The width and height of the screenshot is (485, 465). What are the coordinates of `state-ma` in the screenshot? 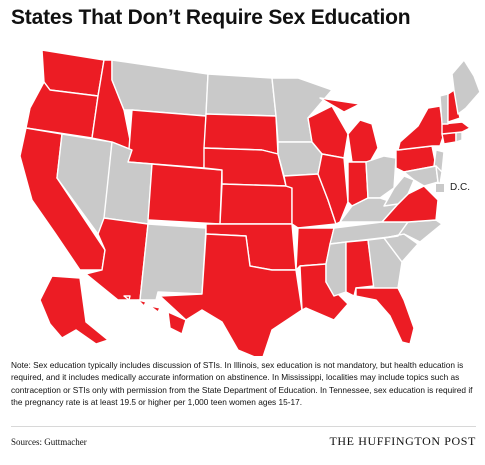 It's located at (456, 128).